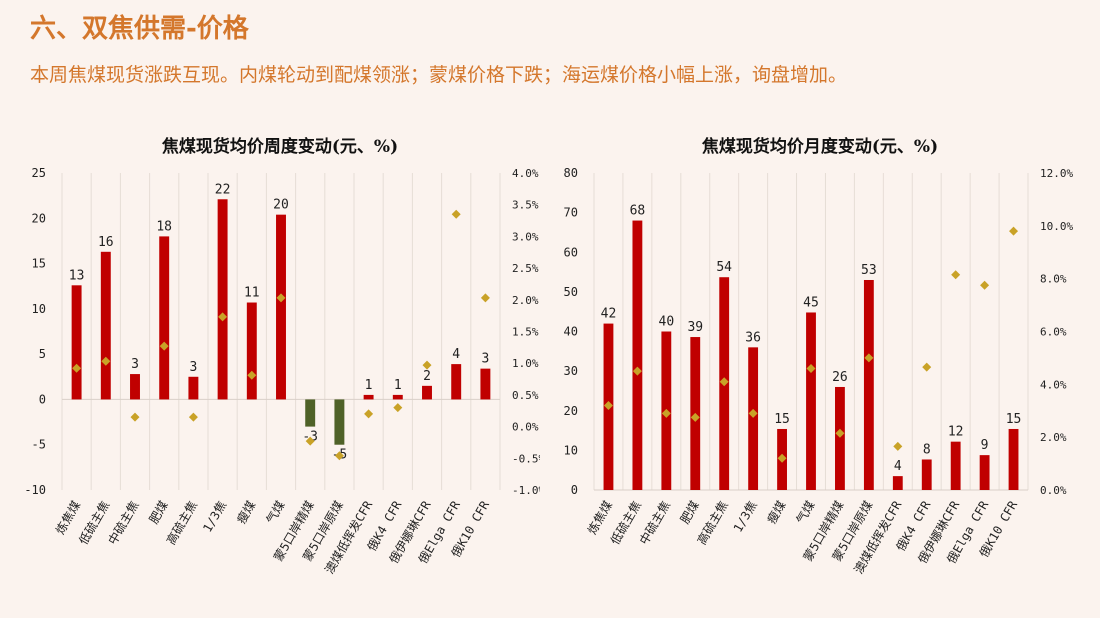 The image size is (1100, 618). I want to click on data-label: 15, so click(1014, 419).